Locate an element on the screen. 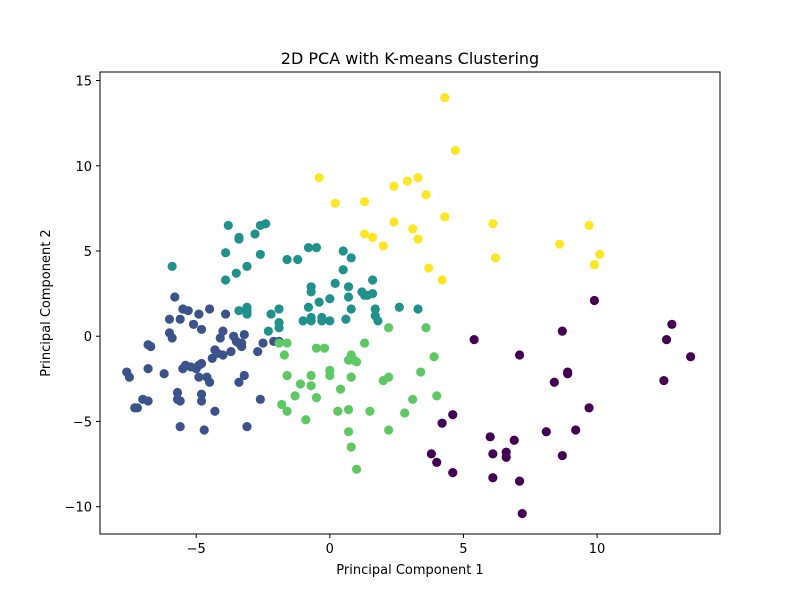 This screenshot has height=600, width=800. y-tick-label: 15 is located at coordinates (83, 82).